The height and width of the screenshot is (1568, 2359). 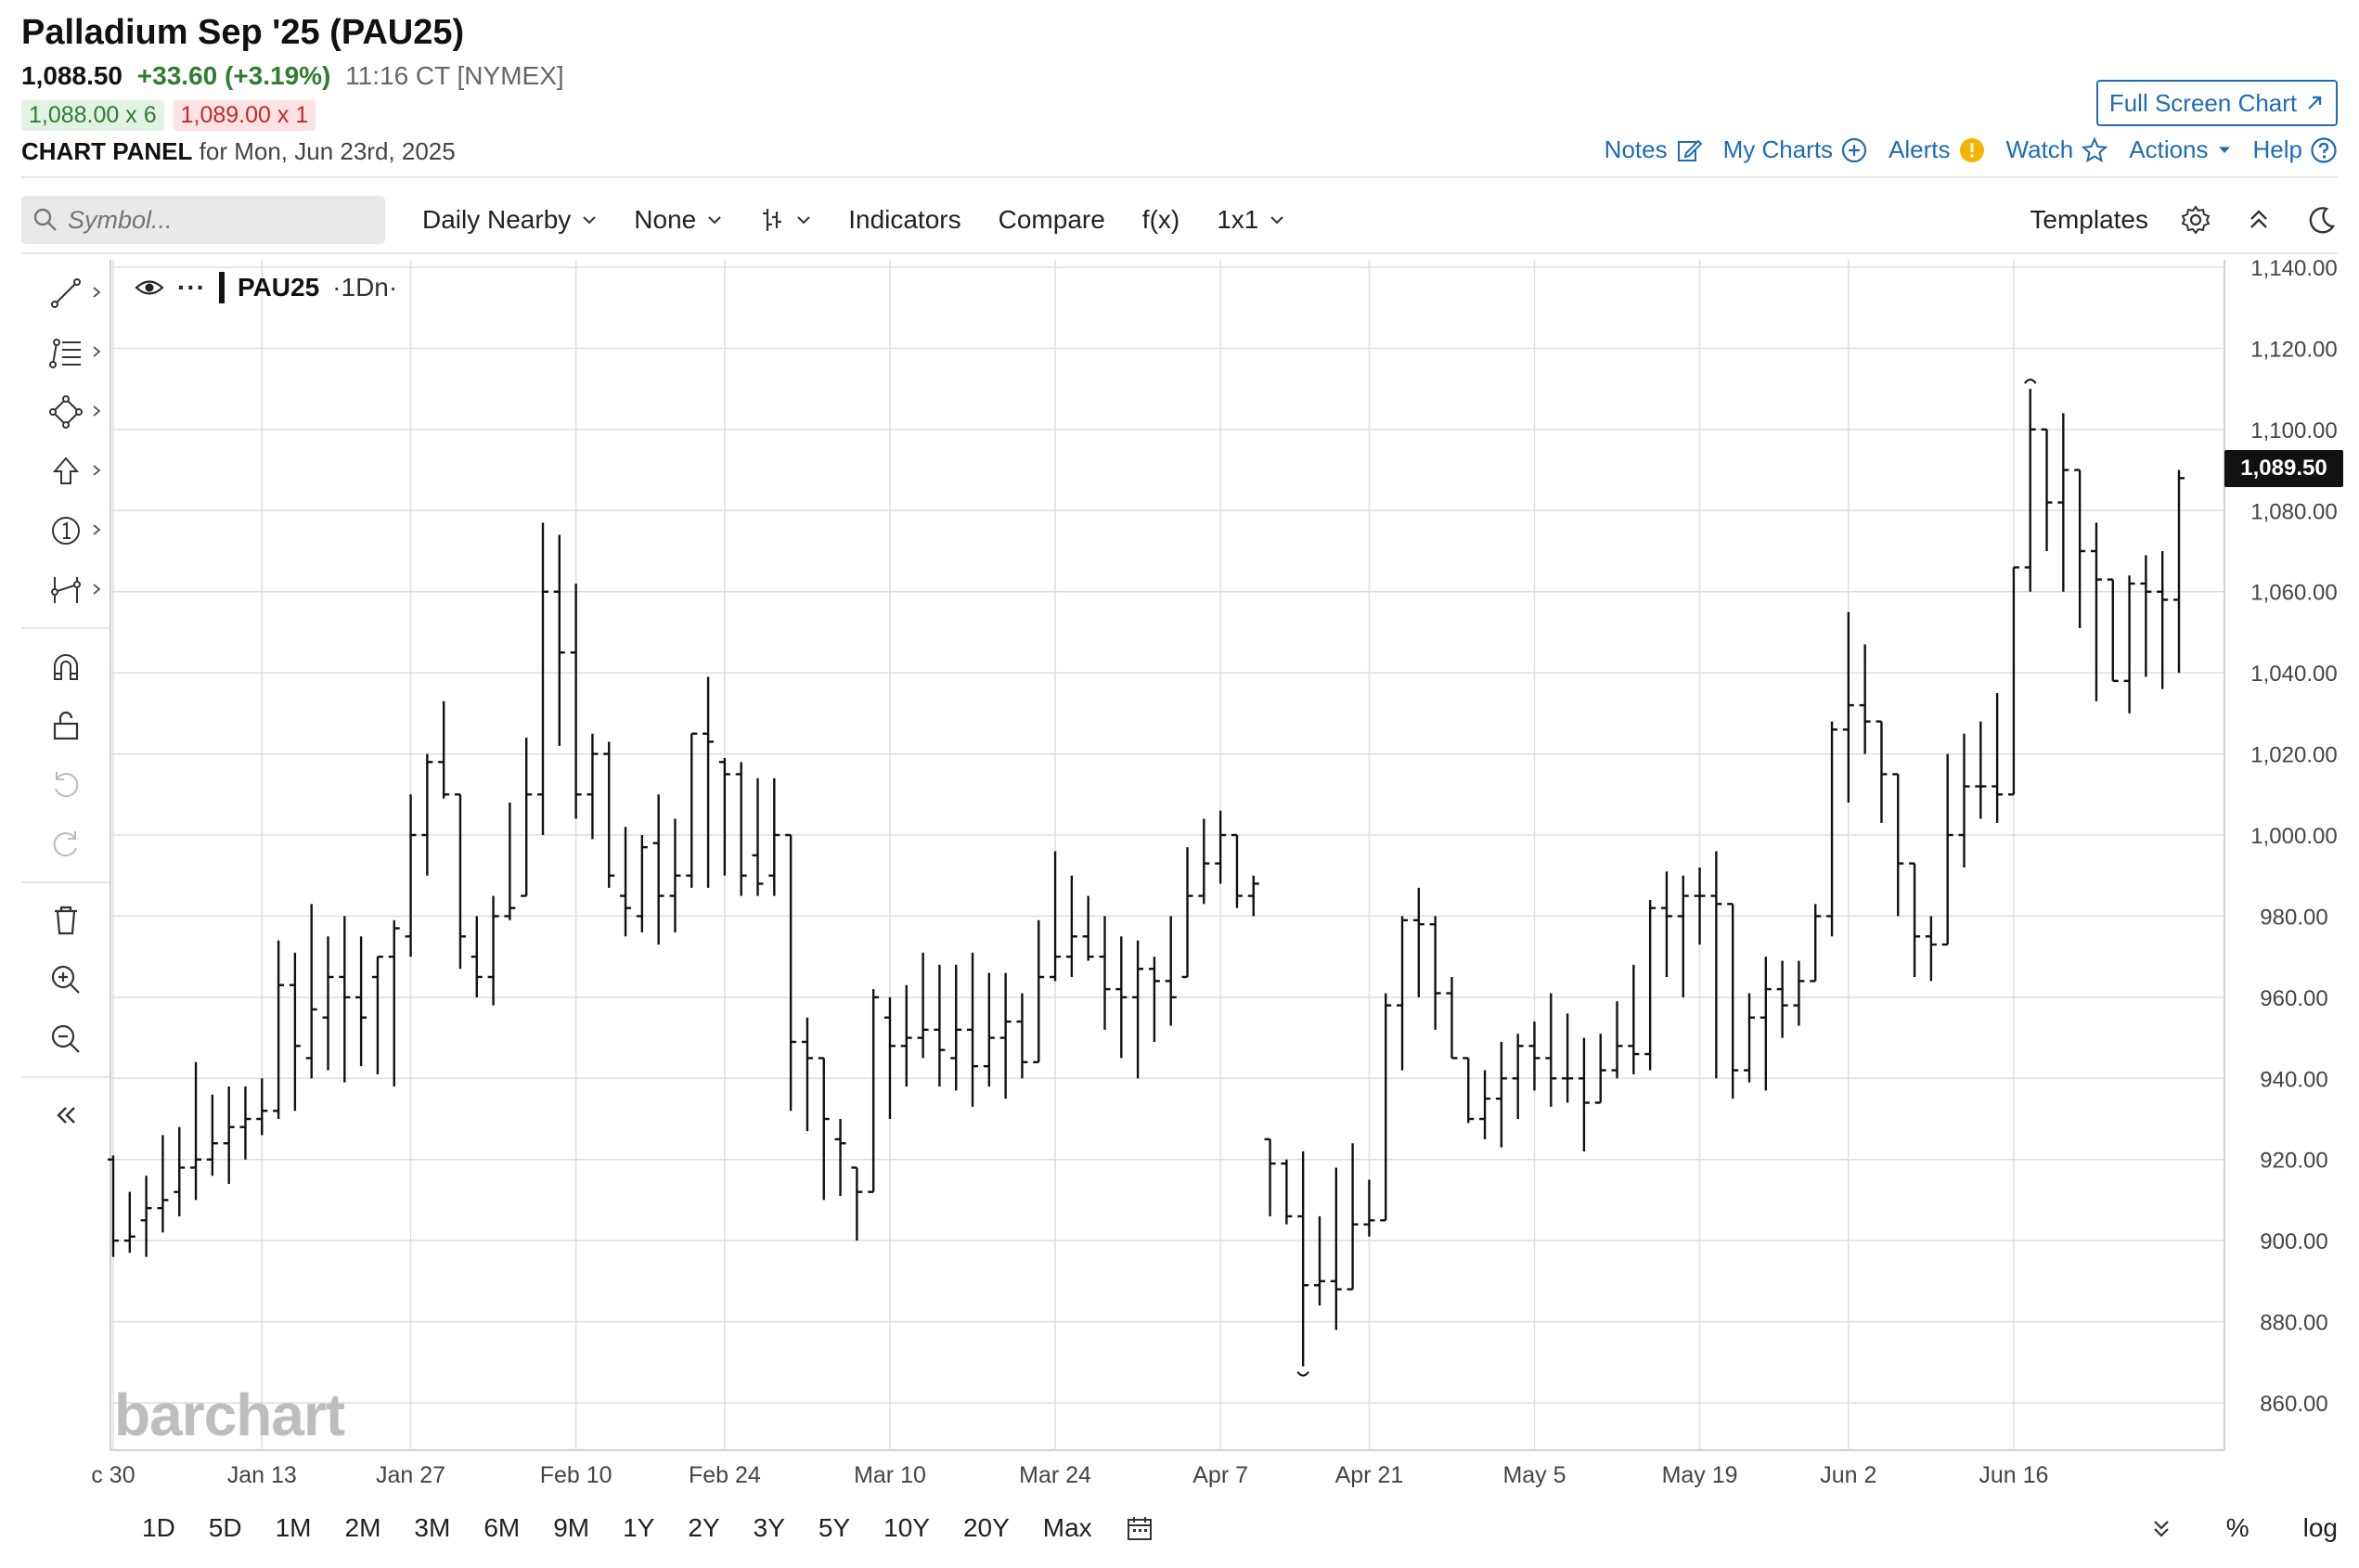 What do you see at coordinates (2293, 1161) in the screenshot?
I see `y-tick-label: 920.00` at bounding box center [2293, 1161].